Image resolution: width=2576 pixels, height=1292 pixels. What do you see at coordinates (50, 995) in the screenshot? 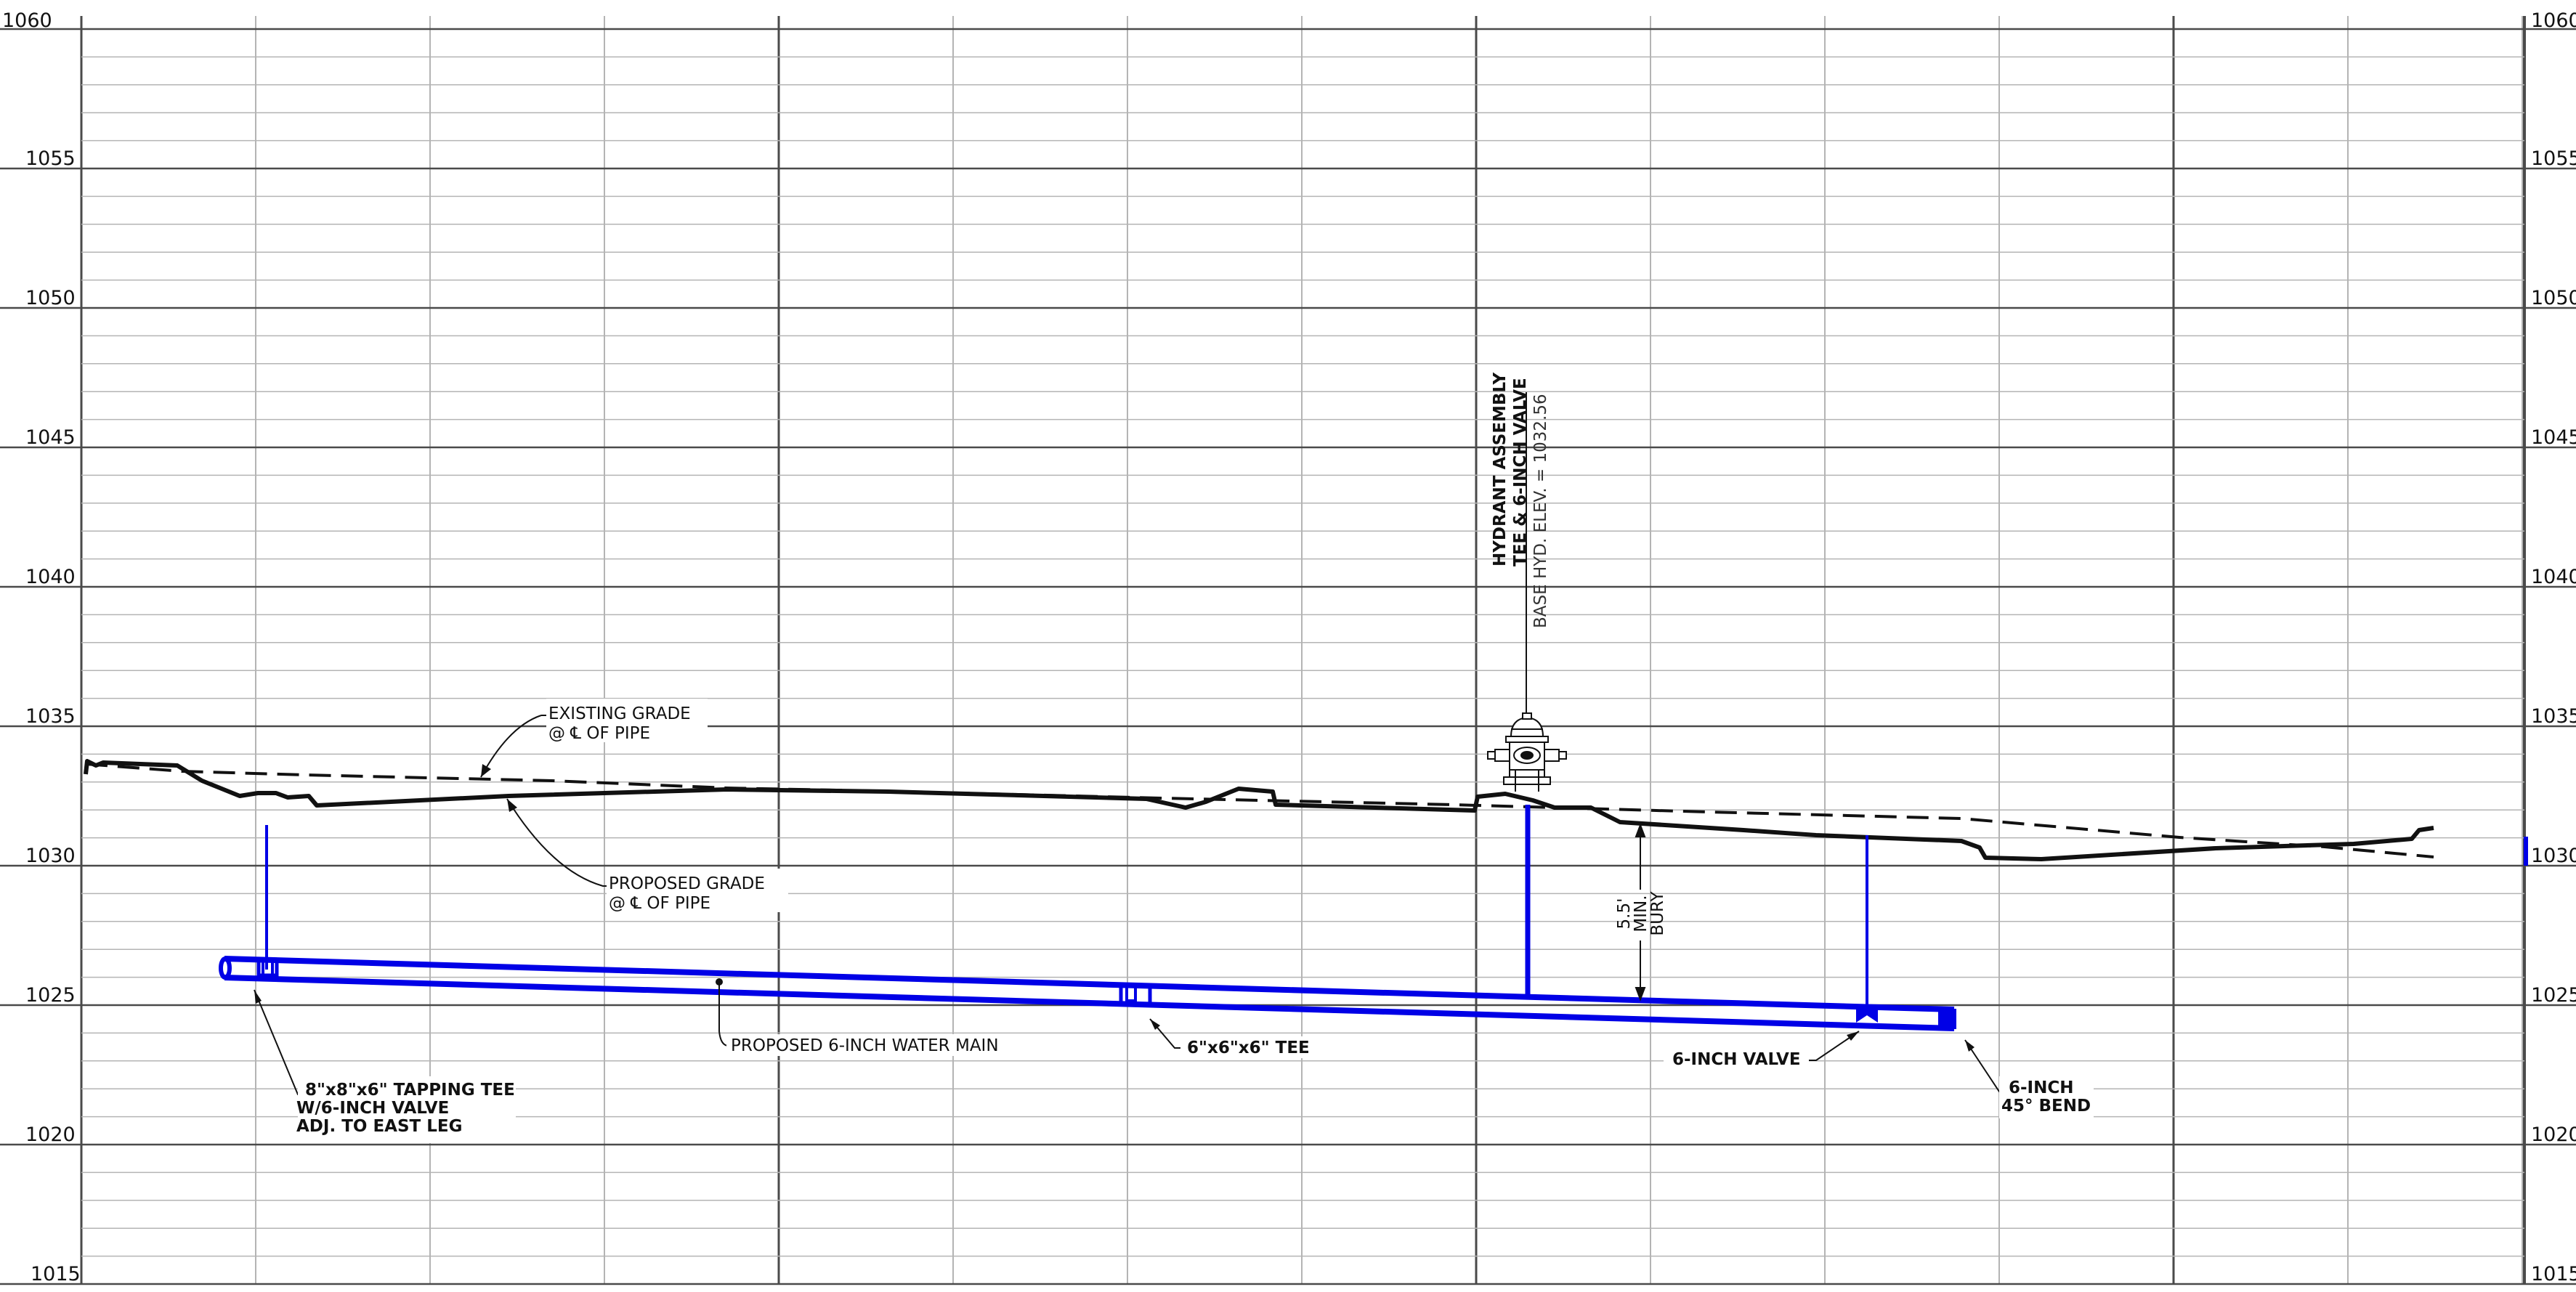
I see `elev-label-left: 1025` at bounding box center [50, 995].